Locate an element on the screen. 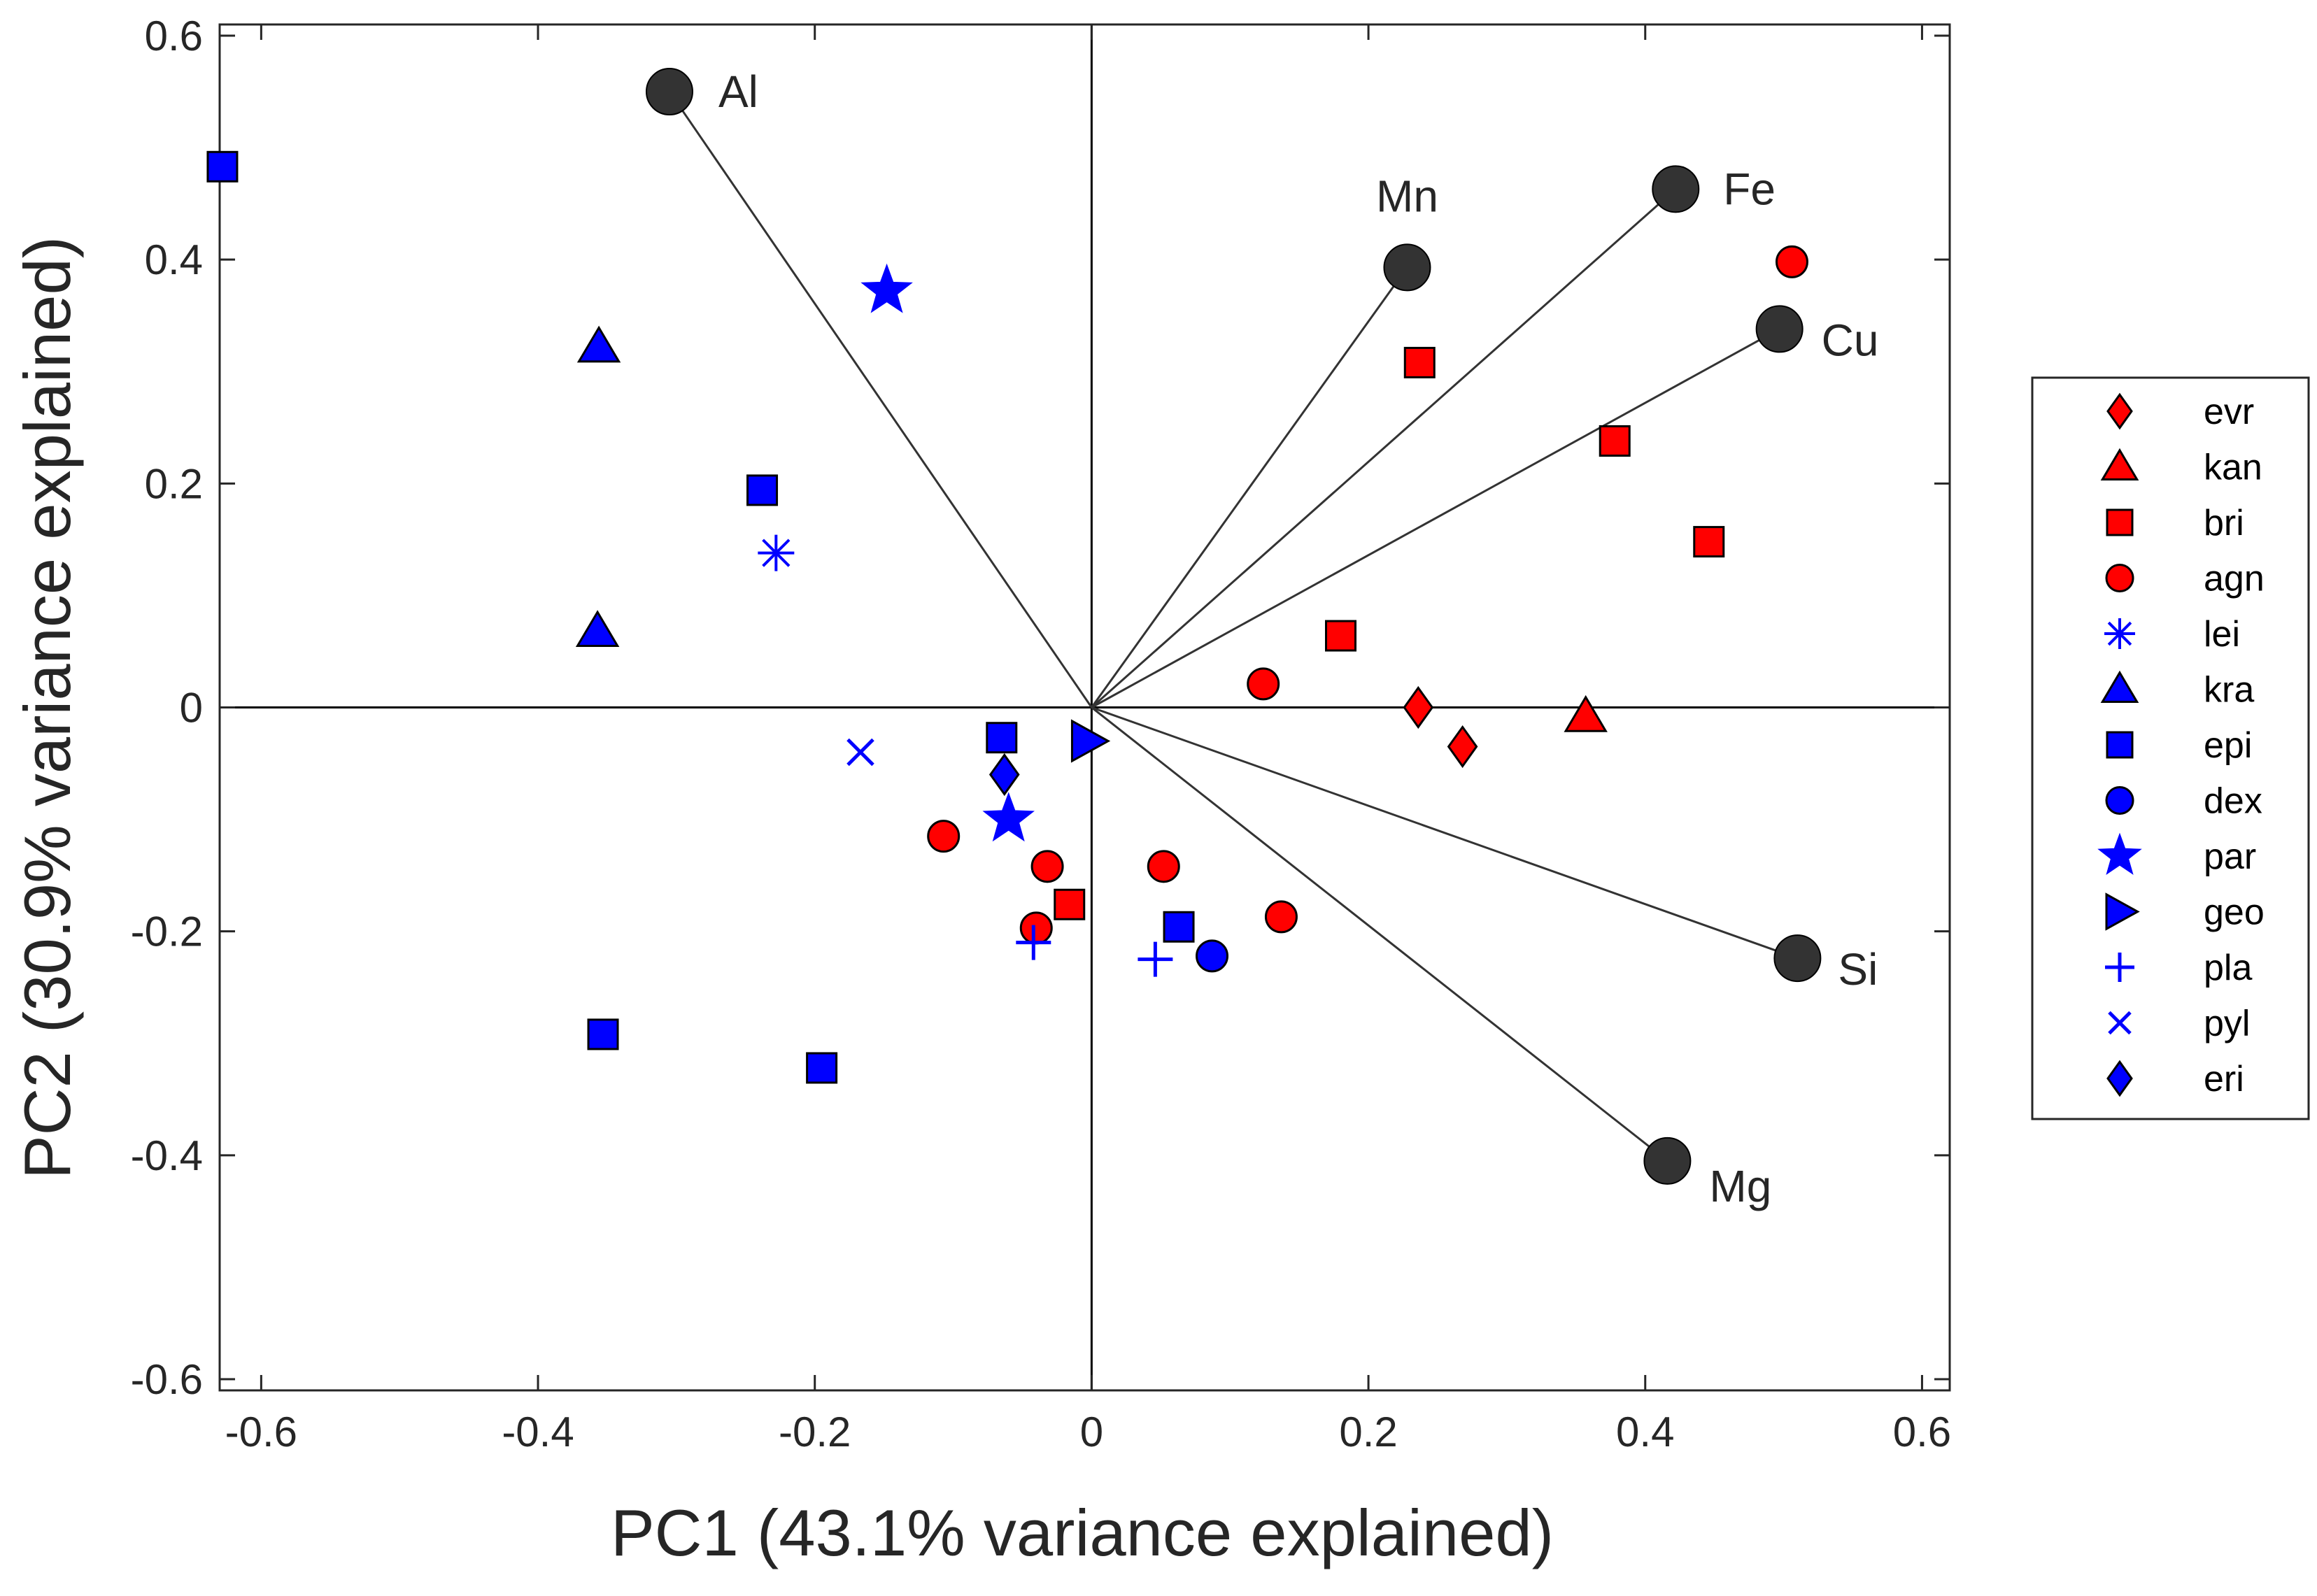  legend-marker-pyl is located at coordinates (2120, 1023).